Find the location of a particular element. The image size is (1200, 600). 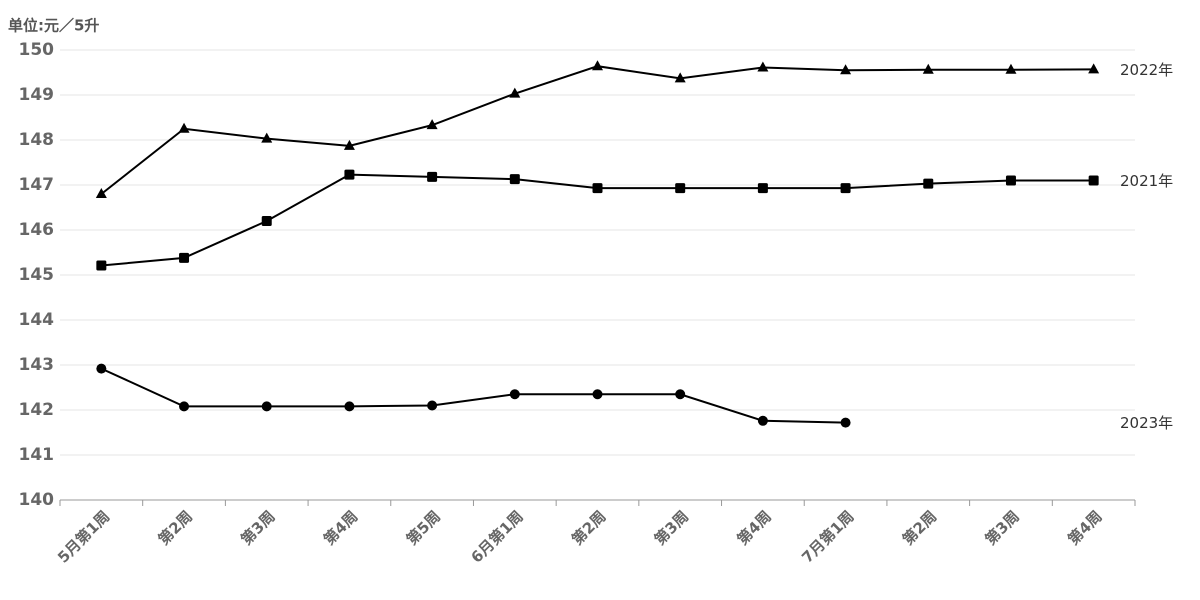

line is located at coordinates (473, 395).